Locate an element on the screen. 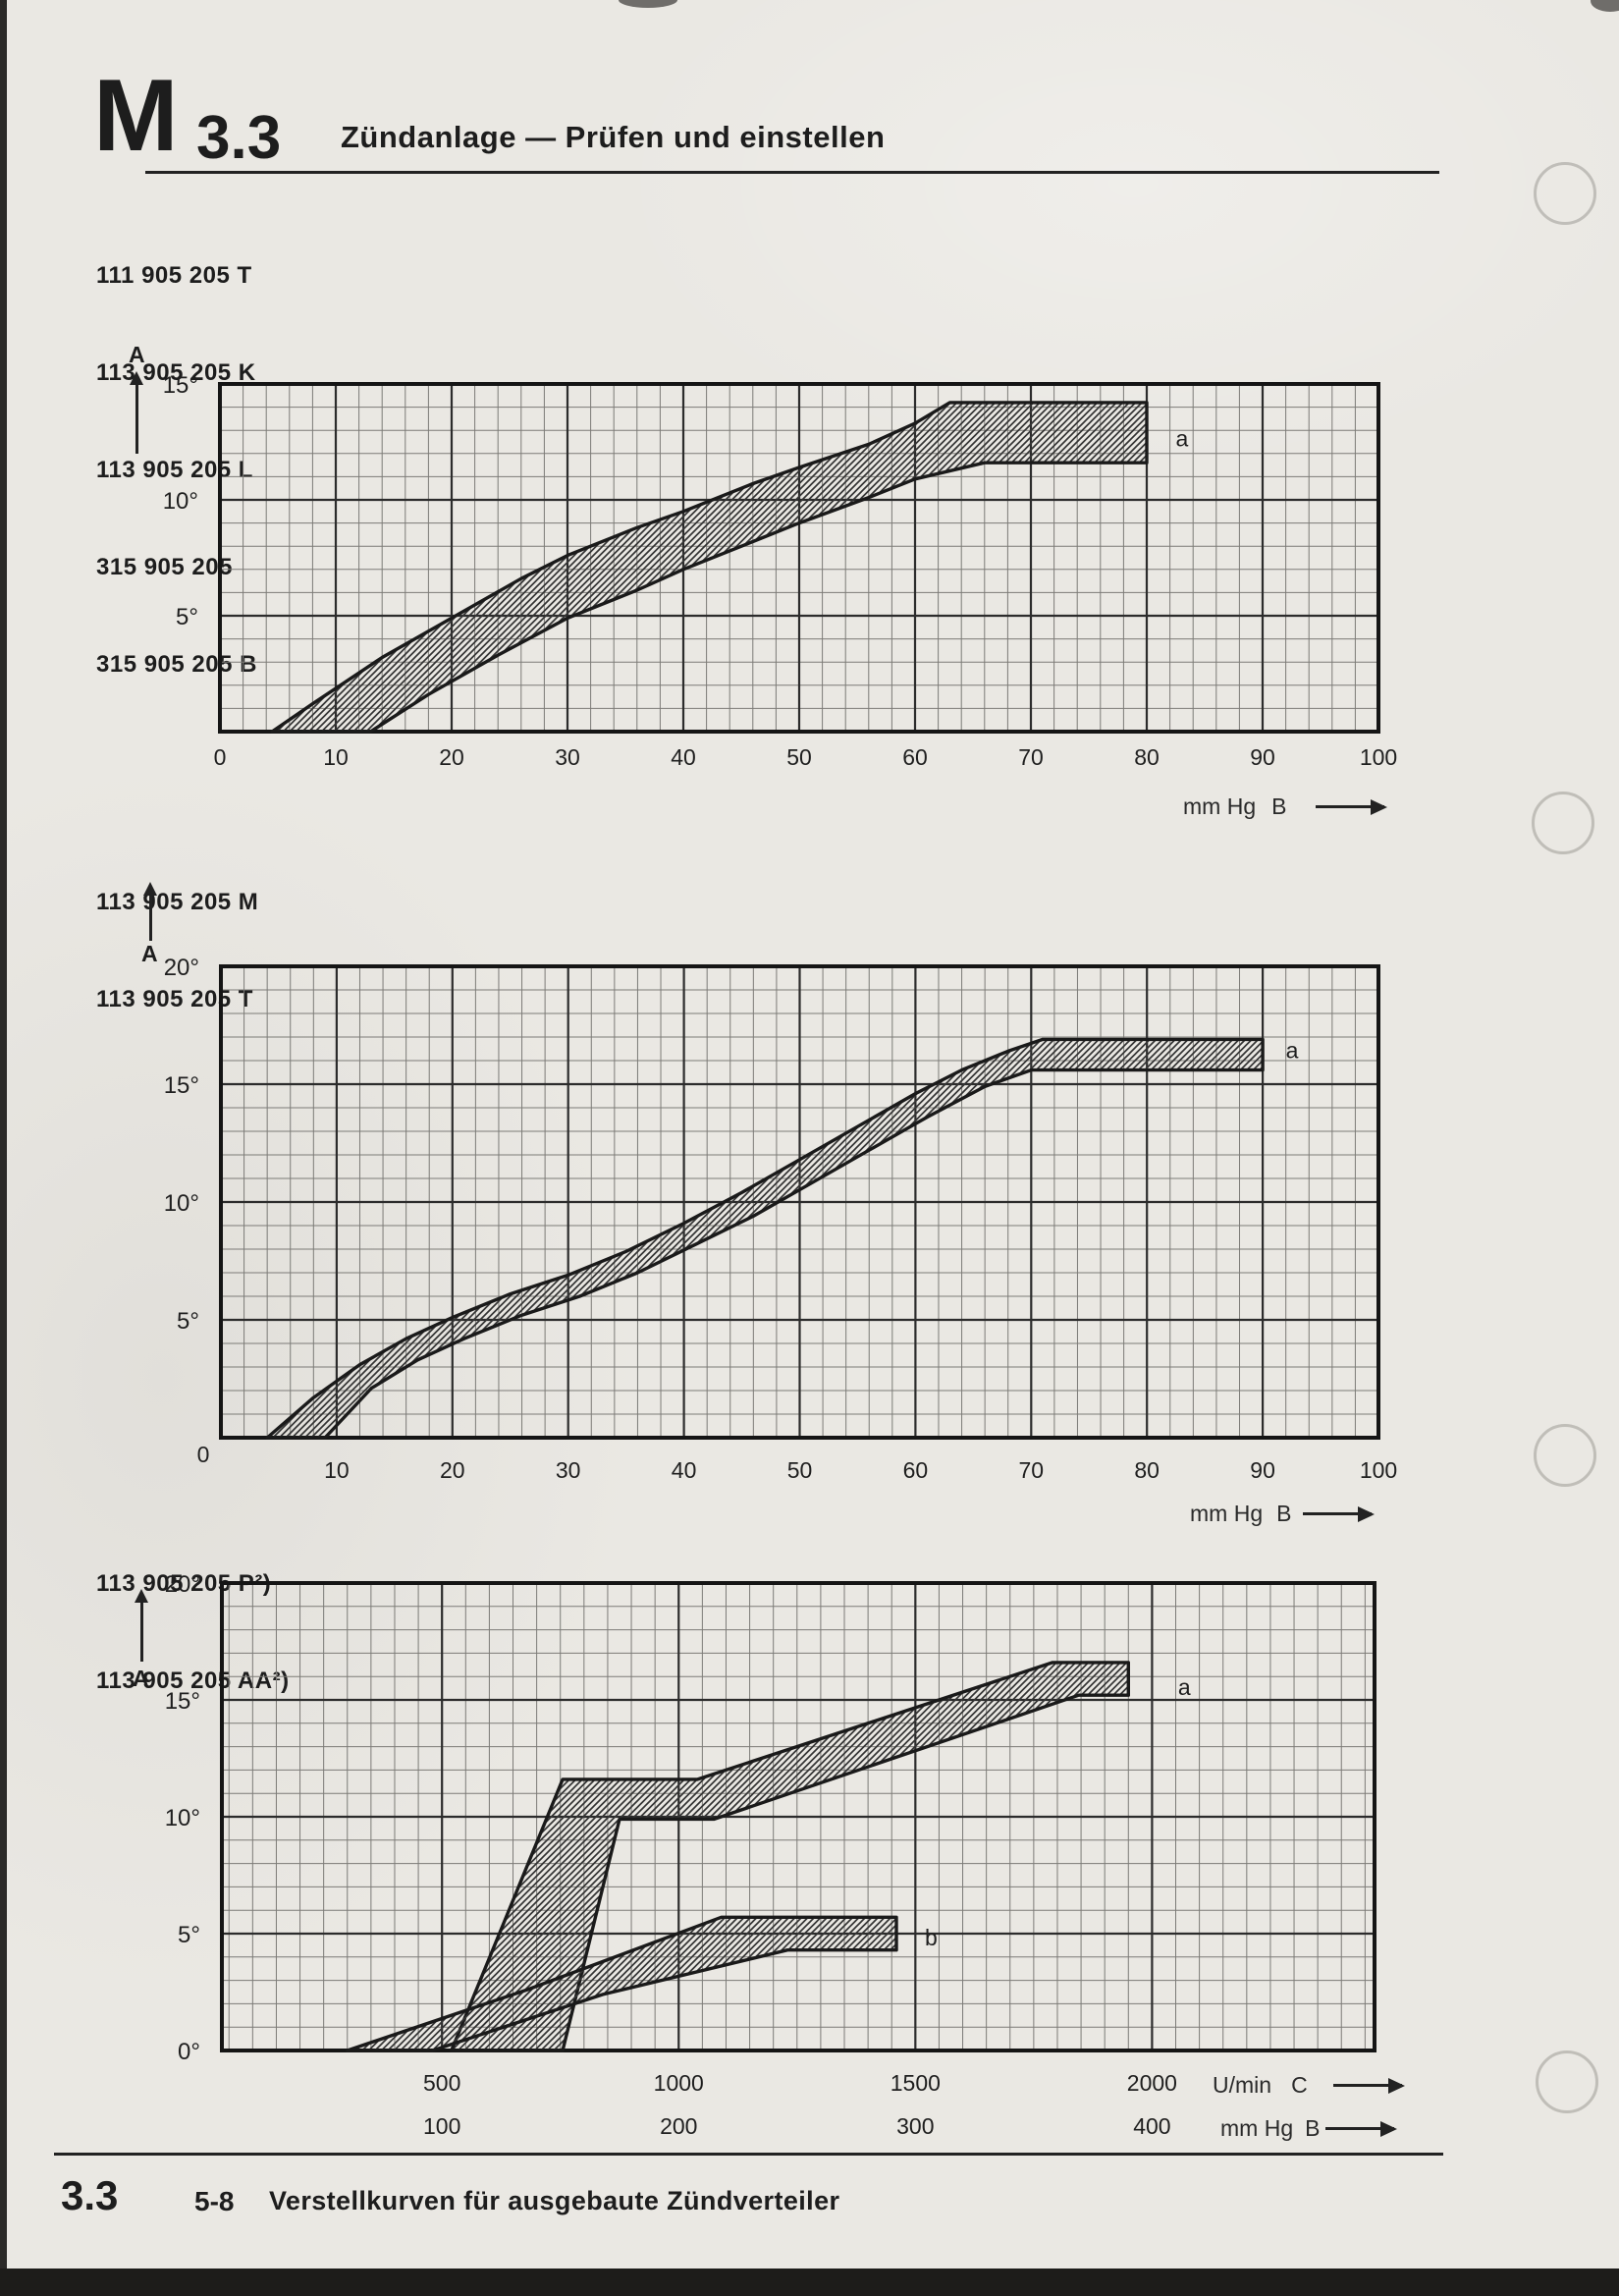 This screenshot has height=2296, width=1619. footer-rule is located at coordinates (748, 2154).